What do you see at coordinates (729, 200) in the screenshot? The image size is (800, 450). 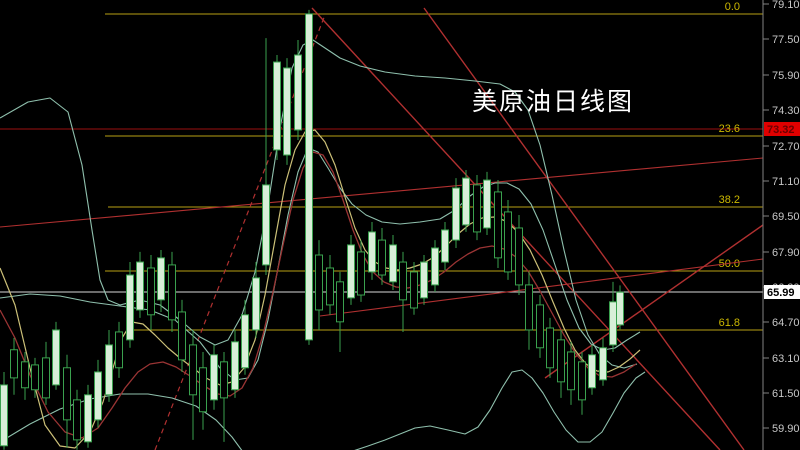 I see `fib-label-38.2: 38.2` at bounding box center [729, 200].